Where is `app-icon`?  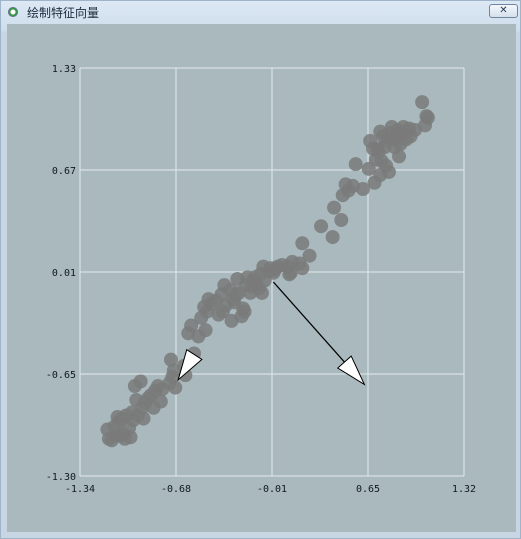 app-icon is located at coordinates (13, 12).